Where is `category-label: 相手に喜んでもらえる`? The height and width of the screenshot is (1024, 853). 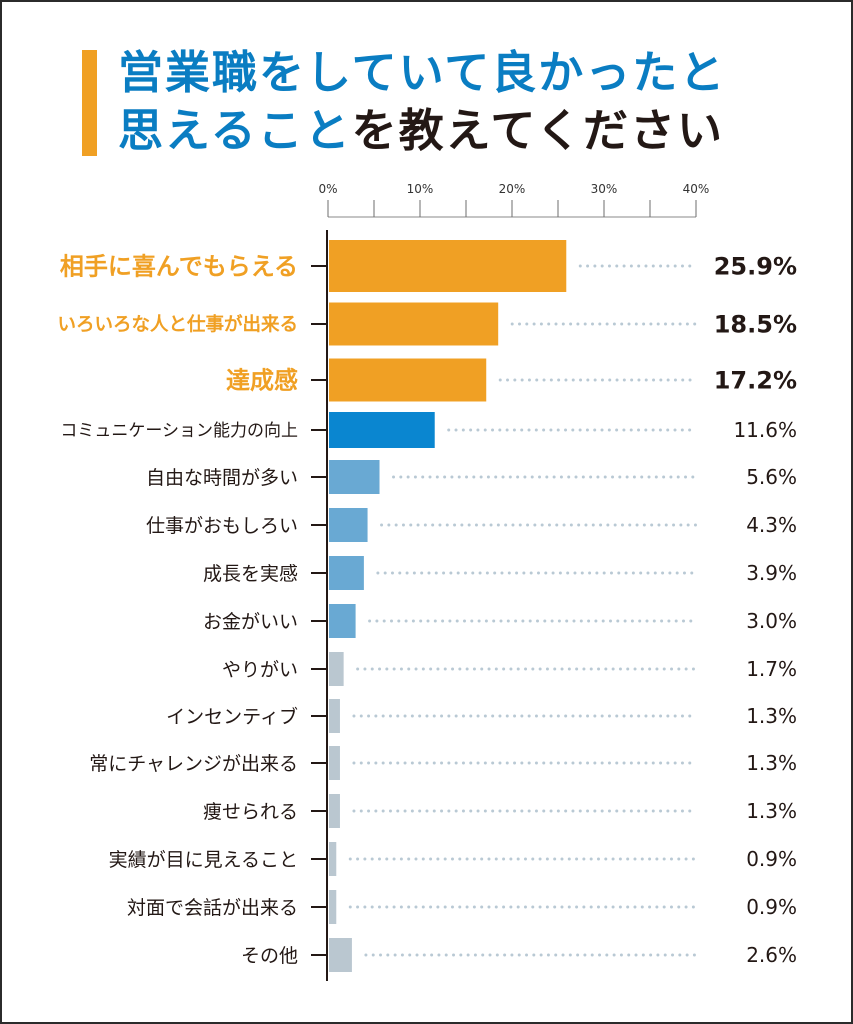 category-label: 相手に喜んでもらえる is located at coordinates (179, 267).